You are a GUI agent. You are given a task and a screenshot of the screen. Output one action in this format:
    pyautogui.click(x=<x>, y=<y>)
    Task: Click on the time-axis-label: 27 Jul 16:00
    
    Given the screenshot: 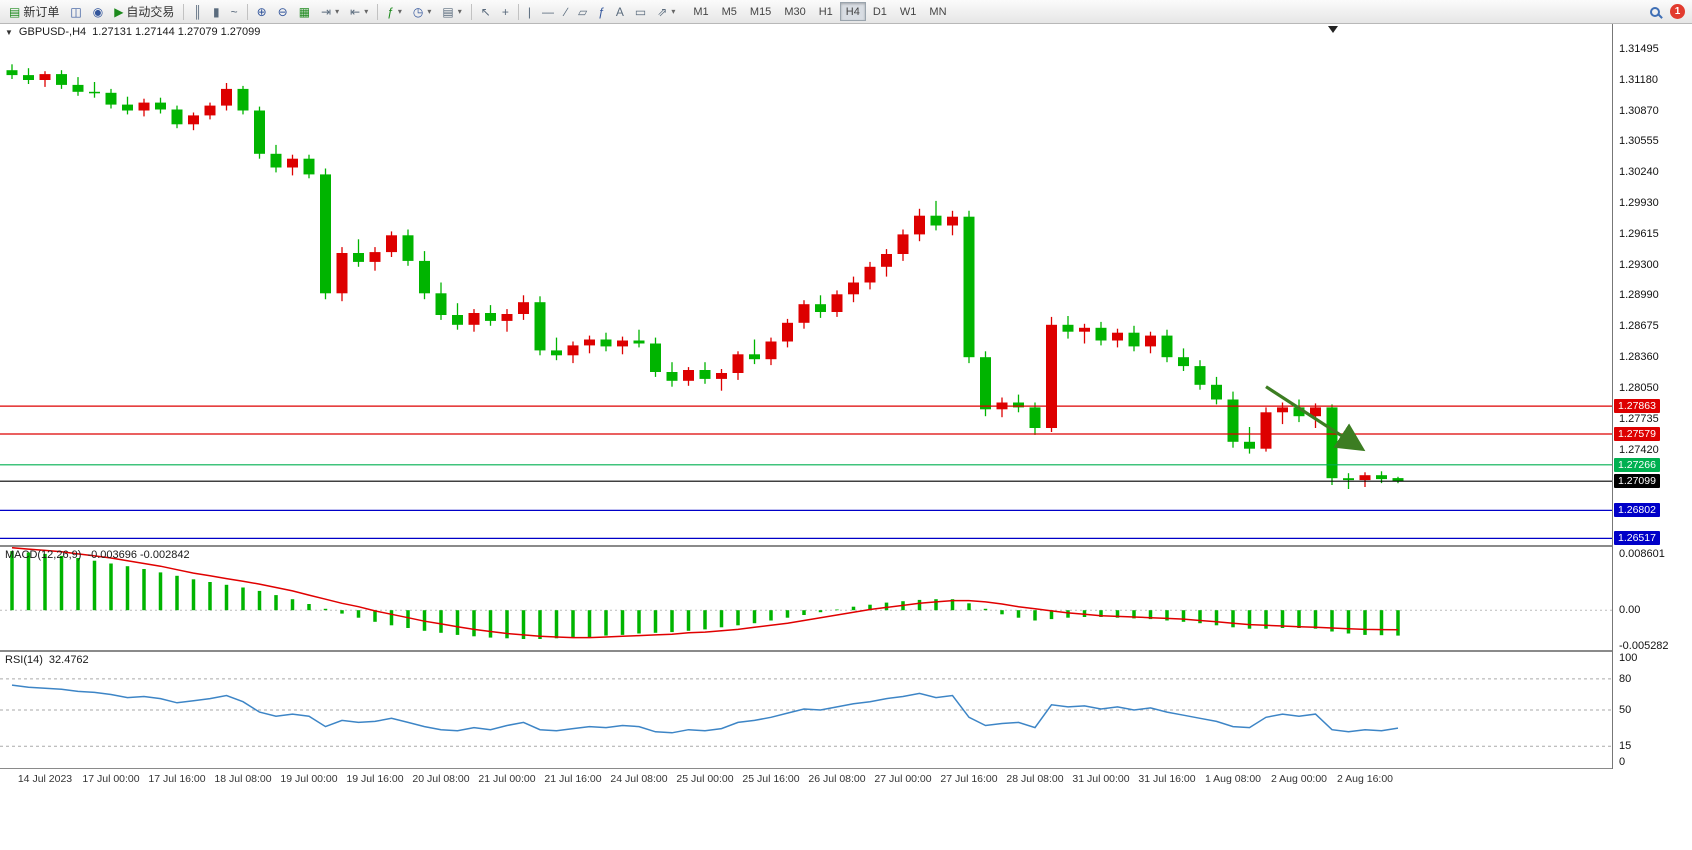 What is the action you would take?
    pyautogui.click(x=969, y=779)
    